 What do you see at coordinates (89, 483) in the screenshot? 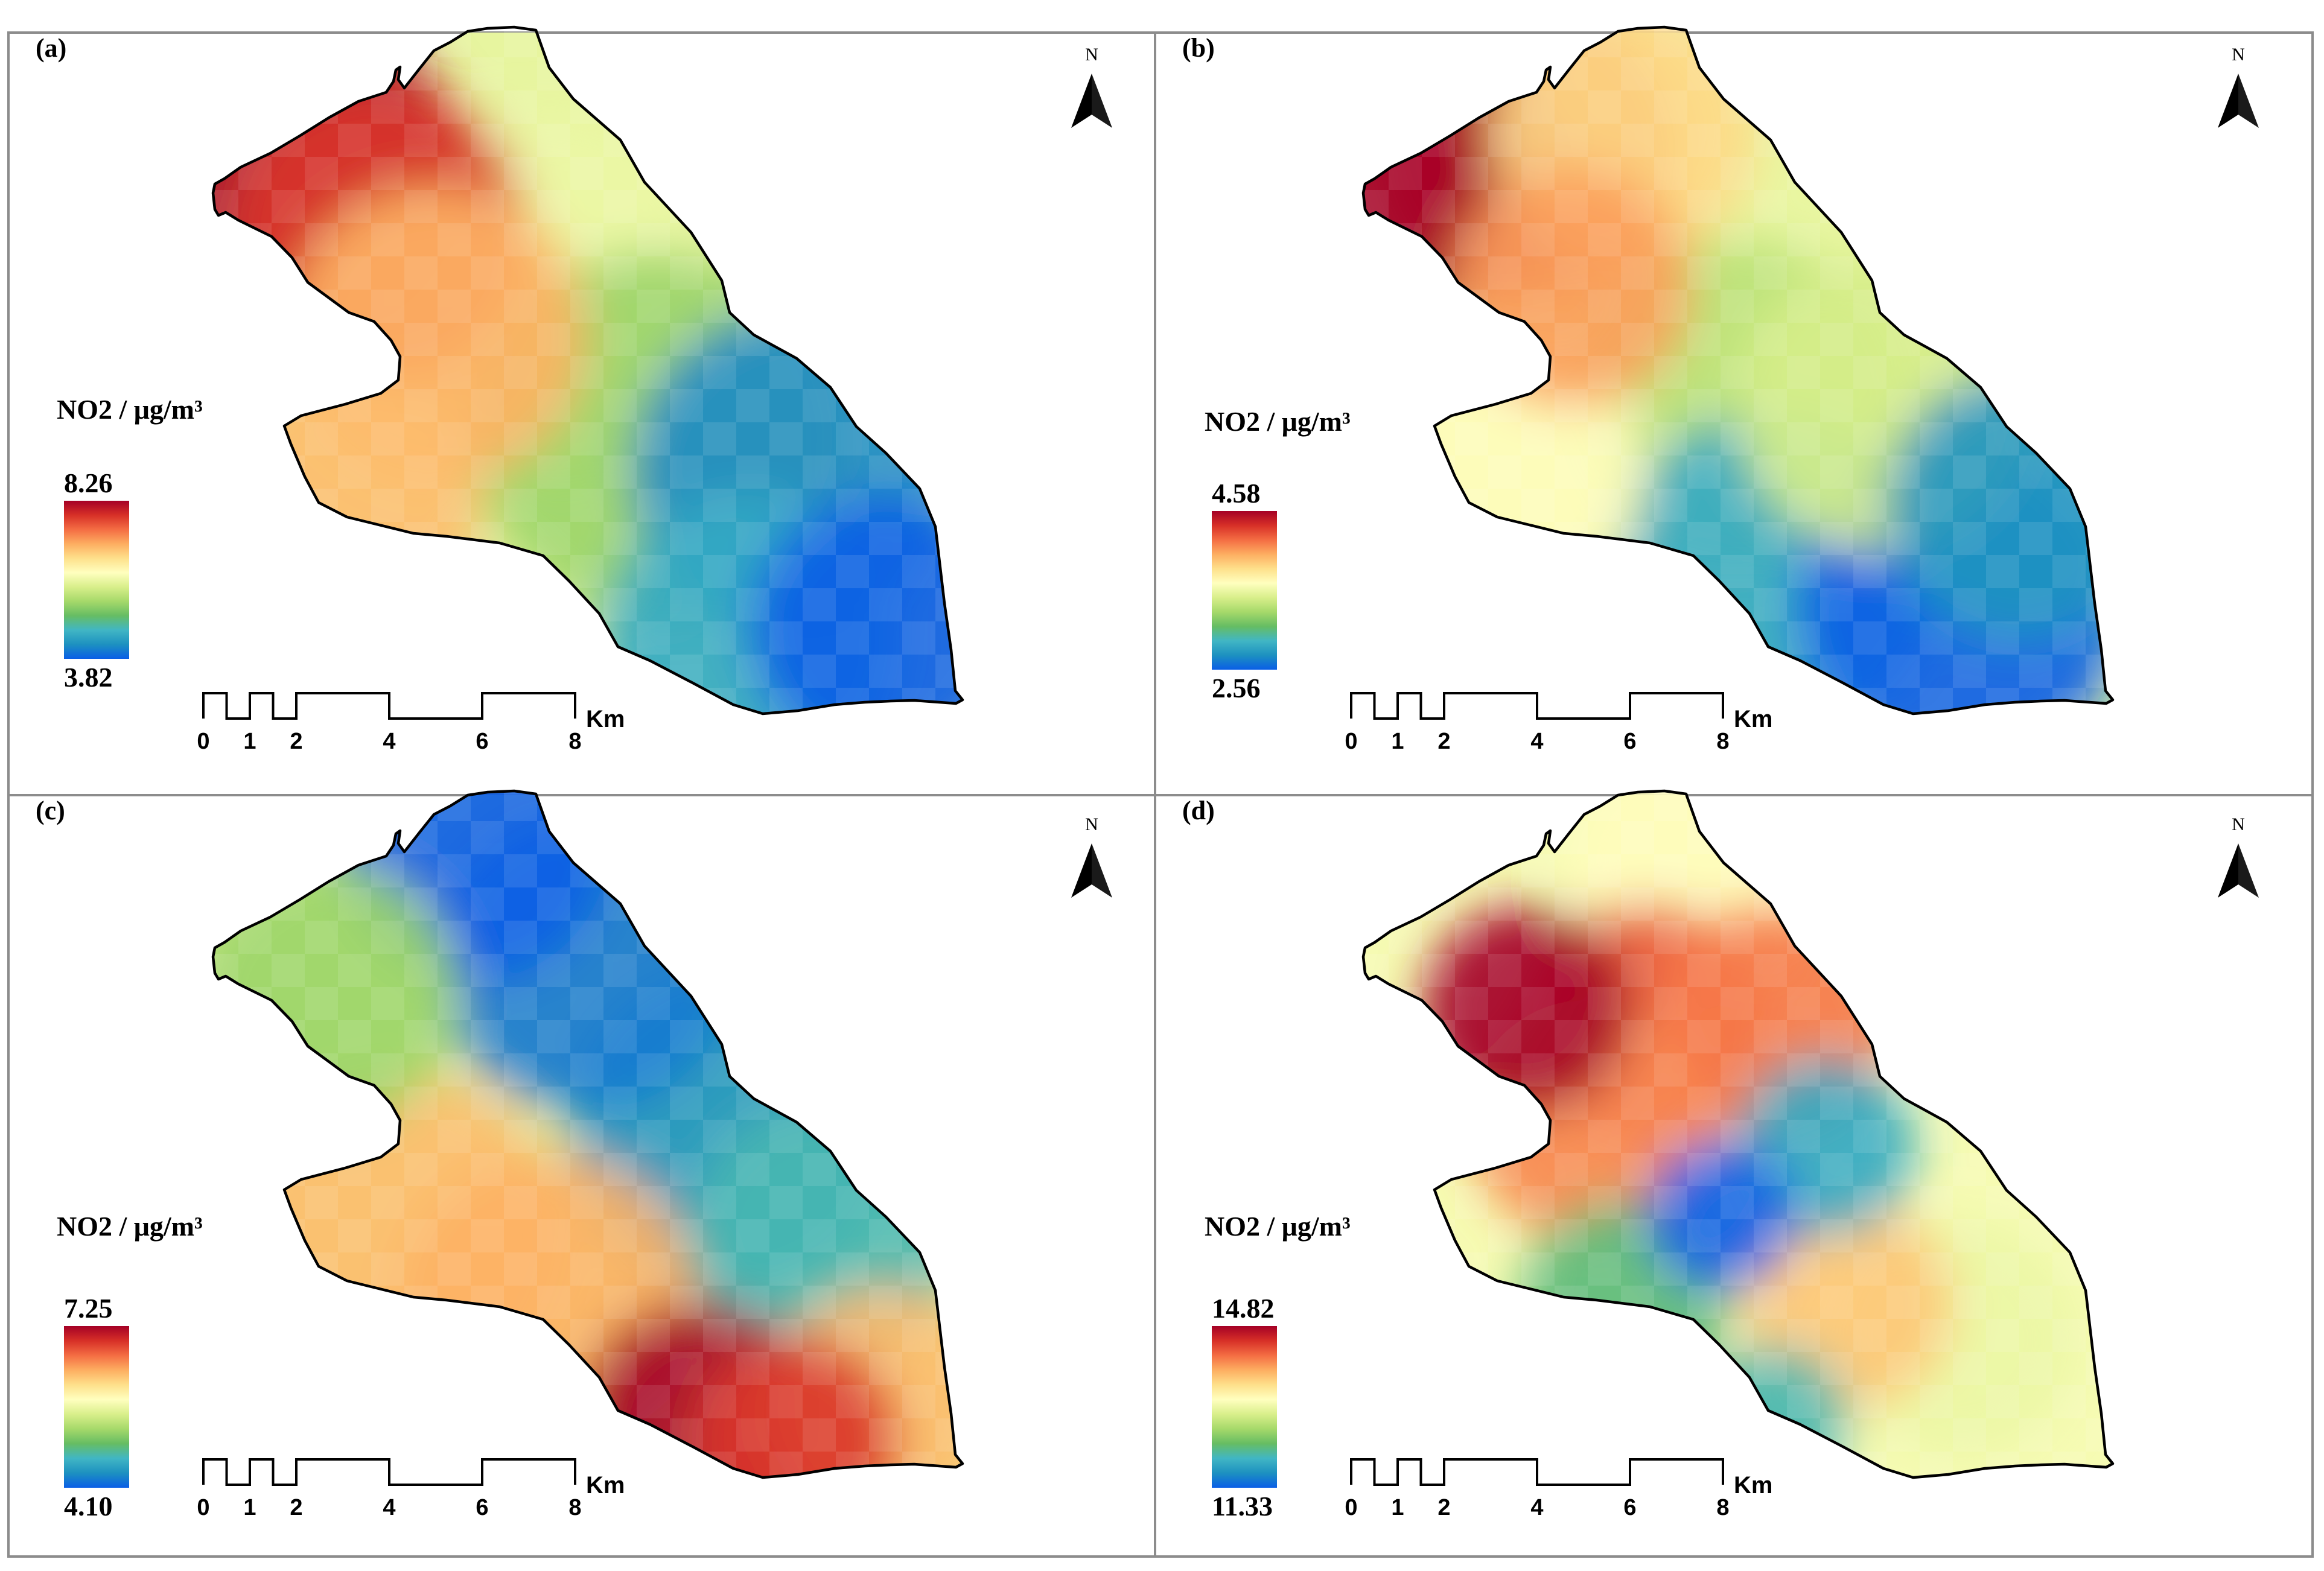
I see `legend-max-value: 8.26` at bounding box center [89, 483].